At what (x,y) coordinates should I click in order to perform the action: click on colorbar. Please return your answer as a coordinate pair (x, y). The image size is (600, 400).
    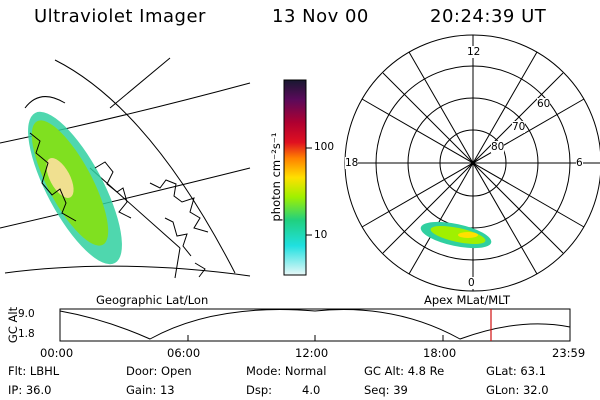
    Looking at the image, I should click on (297, 177).